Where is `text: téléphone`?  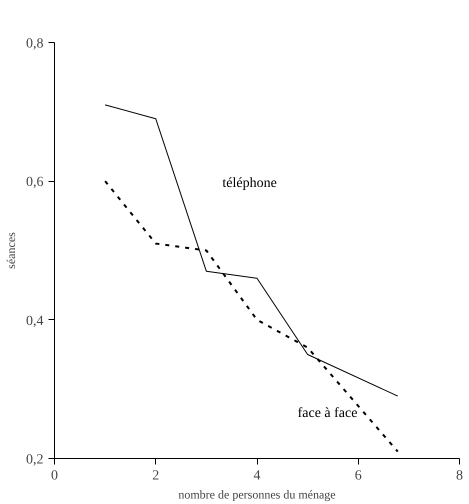
text: téléphone is located at coordinates (249, 183).